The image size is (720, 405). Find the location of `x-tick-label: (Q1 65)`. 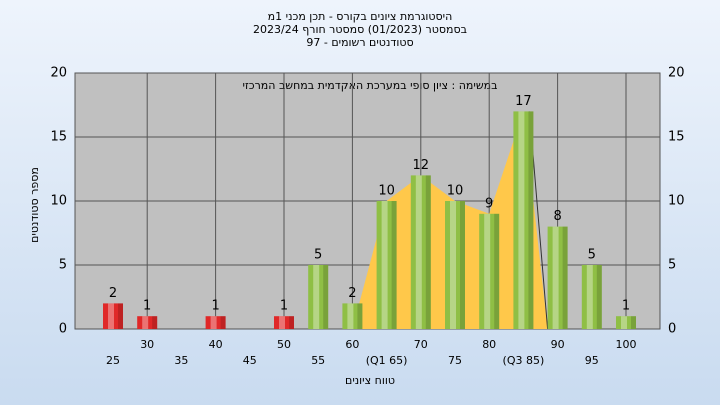

x-tick-label: (Q1 65) is located at coordinates (387, 360).